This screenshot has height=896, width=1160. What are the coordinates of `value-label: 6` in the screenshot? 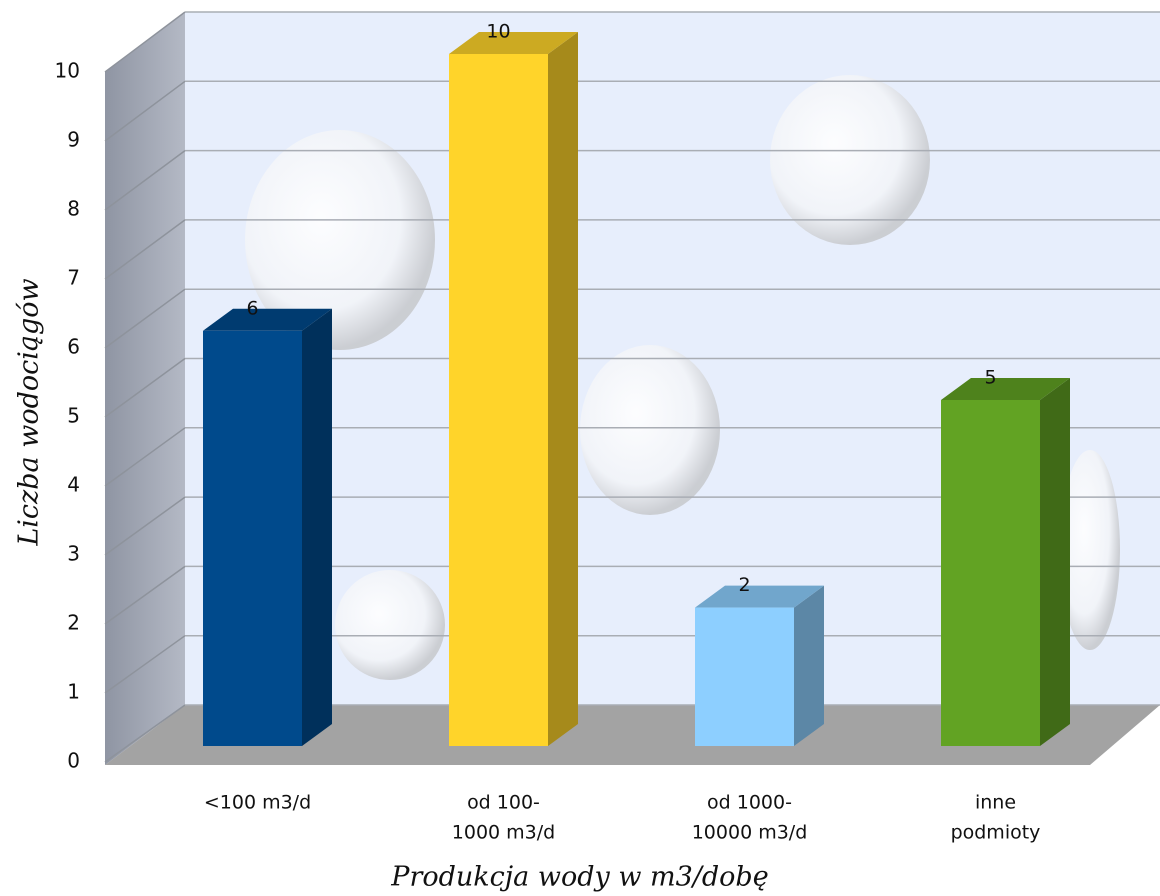 It's located at (252, 308).